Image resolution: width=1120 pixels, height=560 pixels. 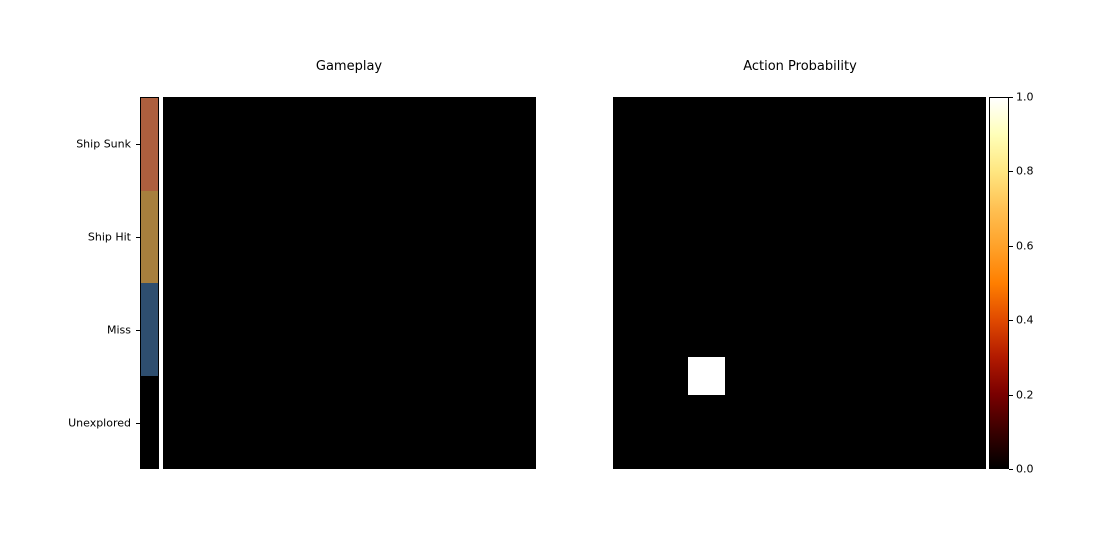 I want to click on action-probability-title: Action Probability, so click(x=800, y=66).